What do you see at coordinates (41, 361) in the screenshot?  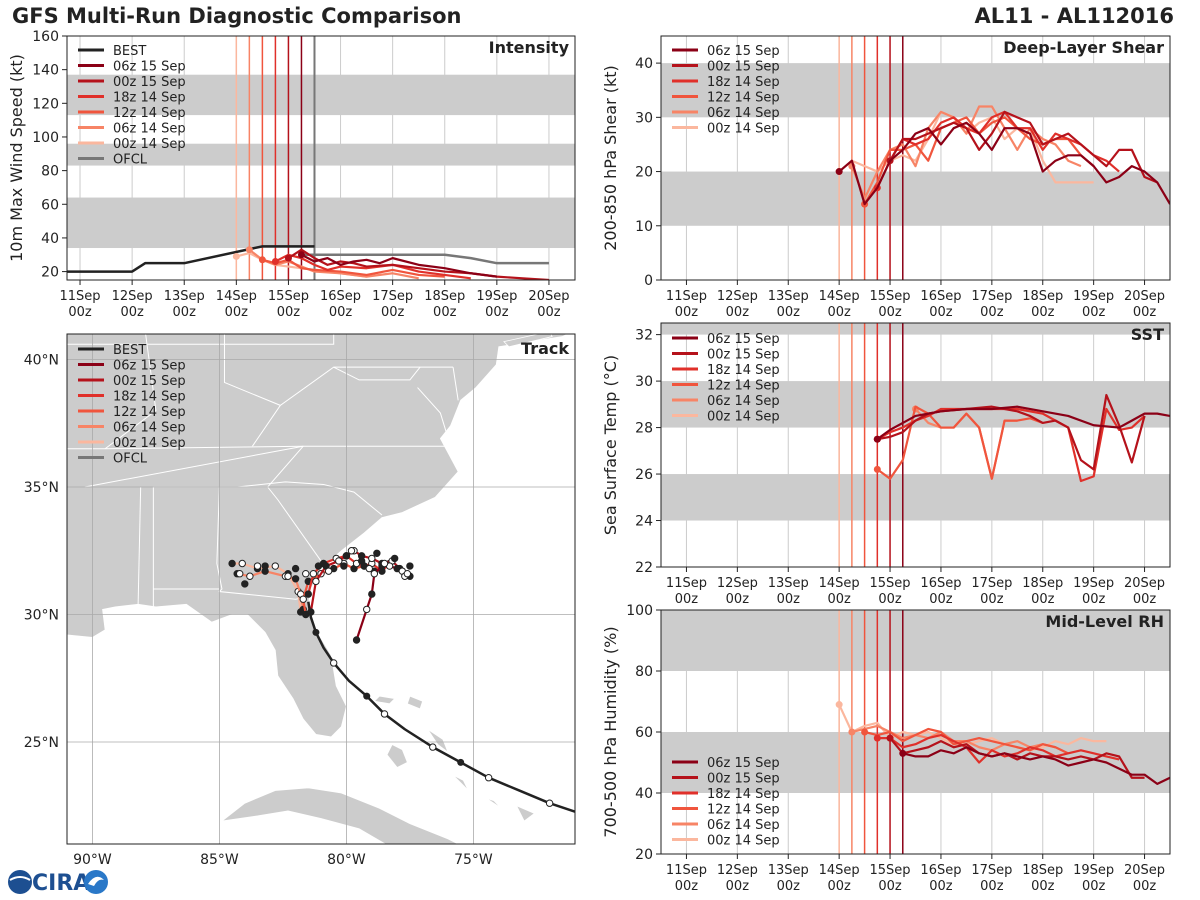 I see `lat-tick-label: 40°N` at bounding box center [41, 361].